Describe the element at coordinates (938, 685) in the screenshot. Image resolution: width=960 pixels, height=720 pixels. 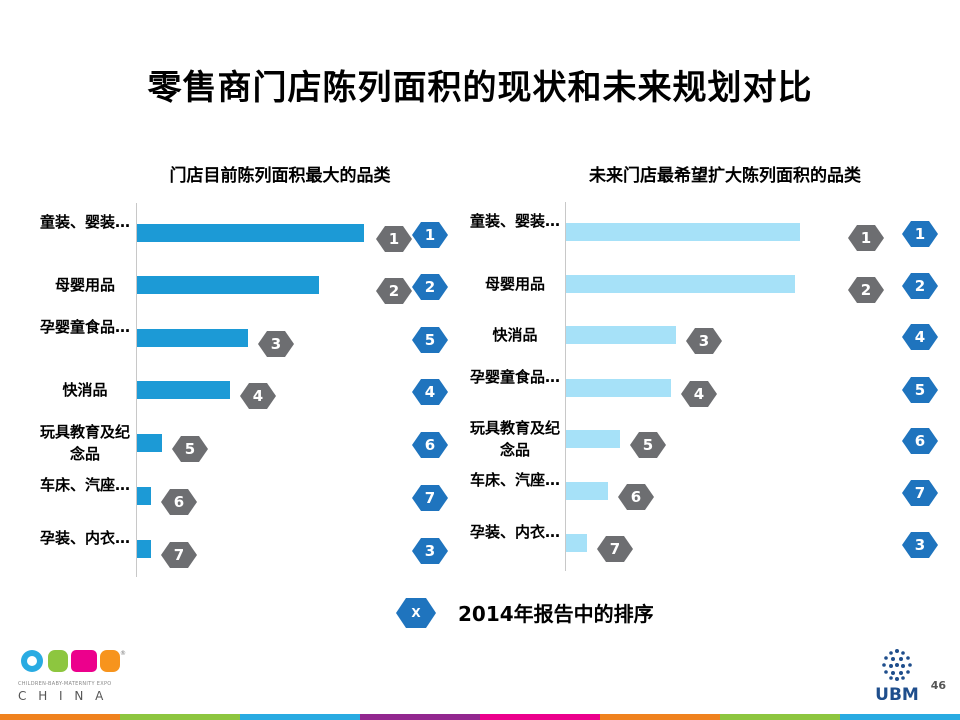
I see `page-number: 46` at that location.